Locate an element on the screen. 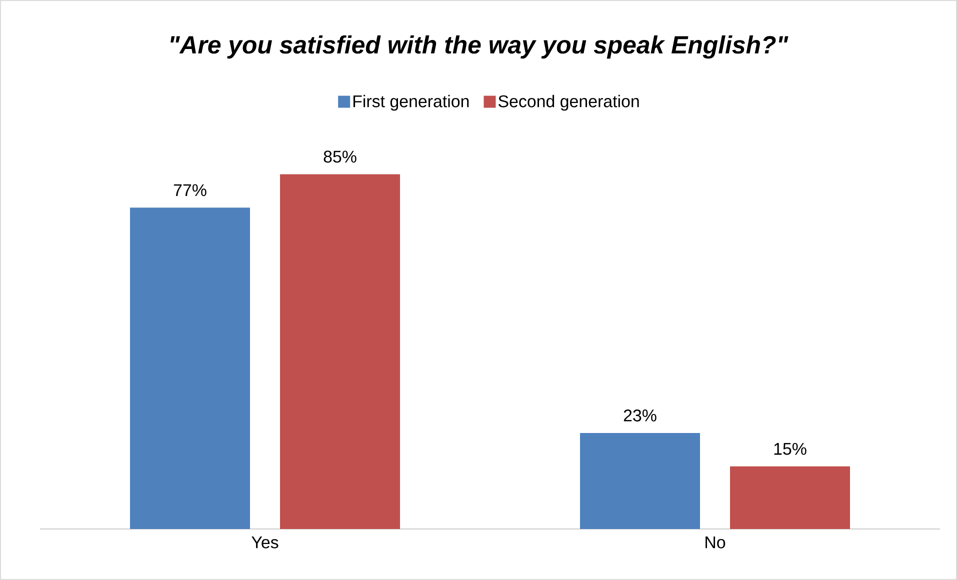  data-label: 77% is located at coordinates (190, 190).